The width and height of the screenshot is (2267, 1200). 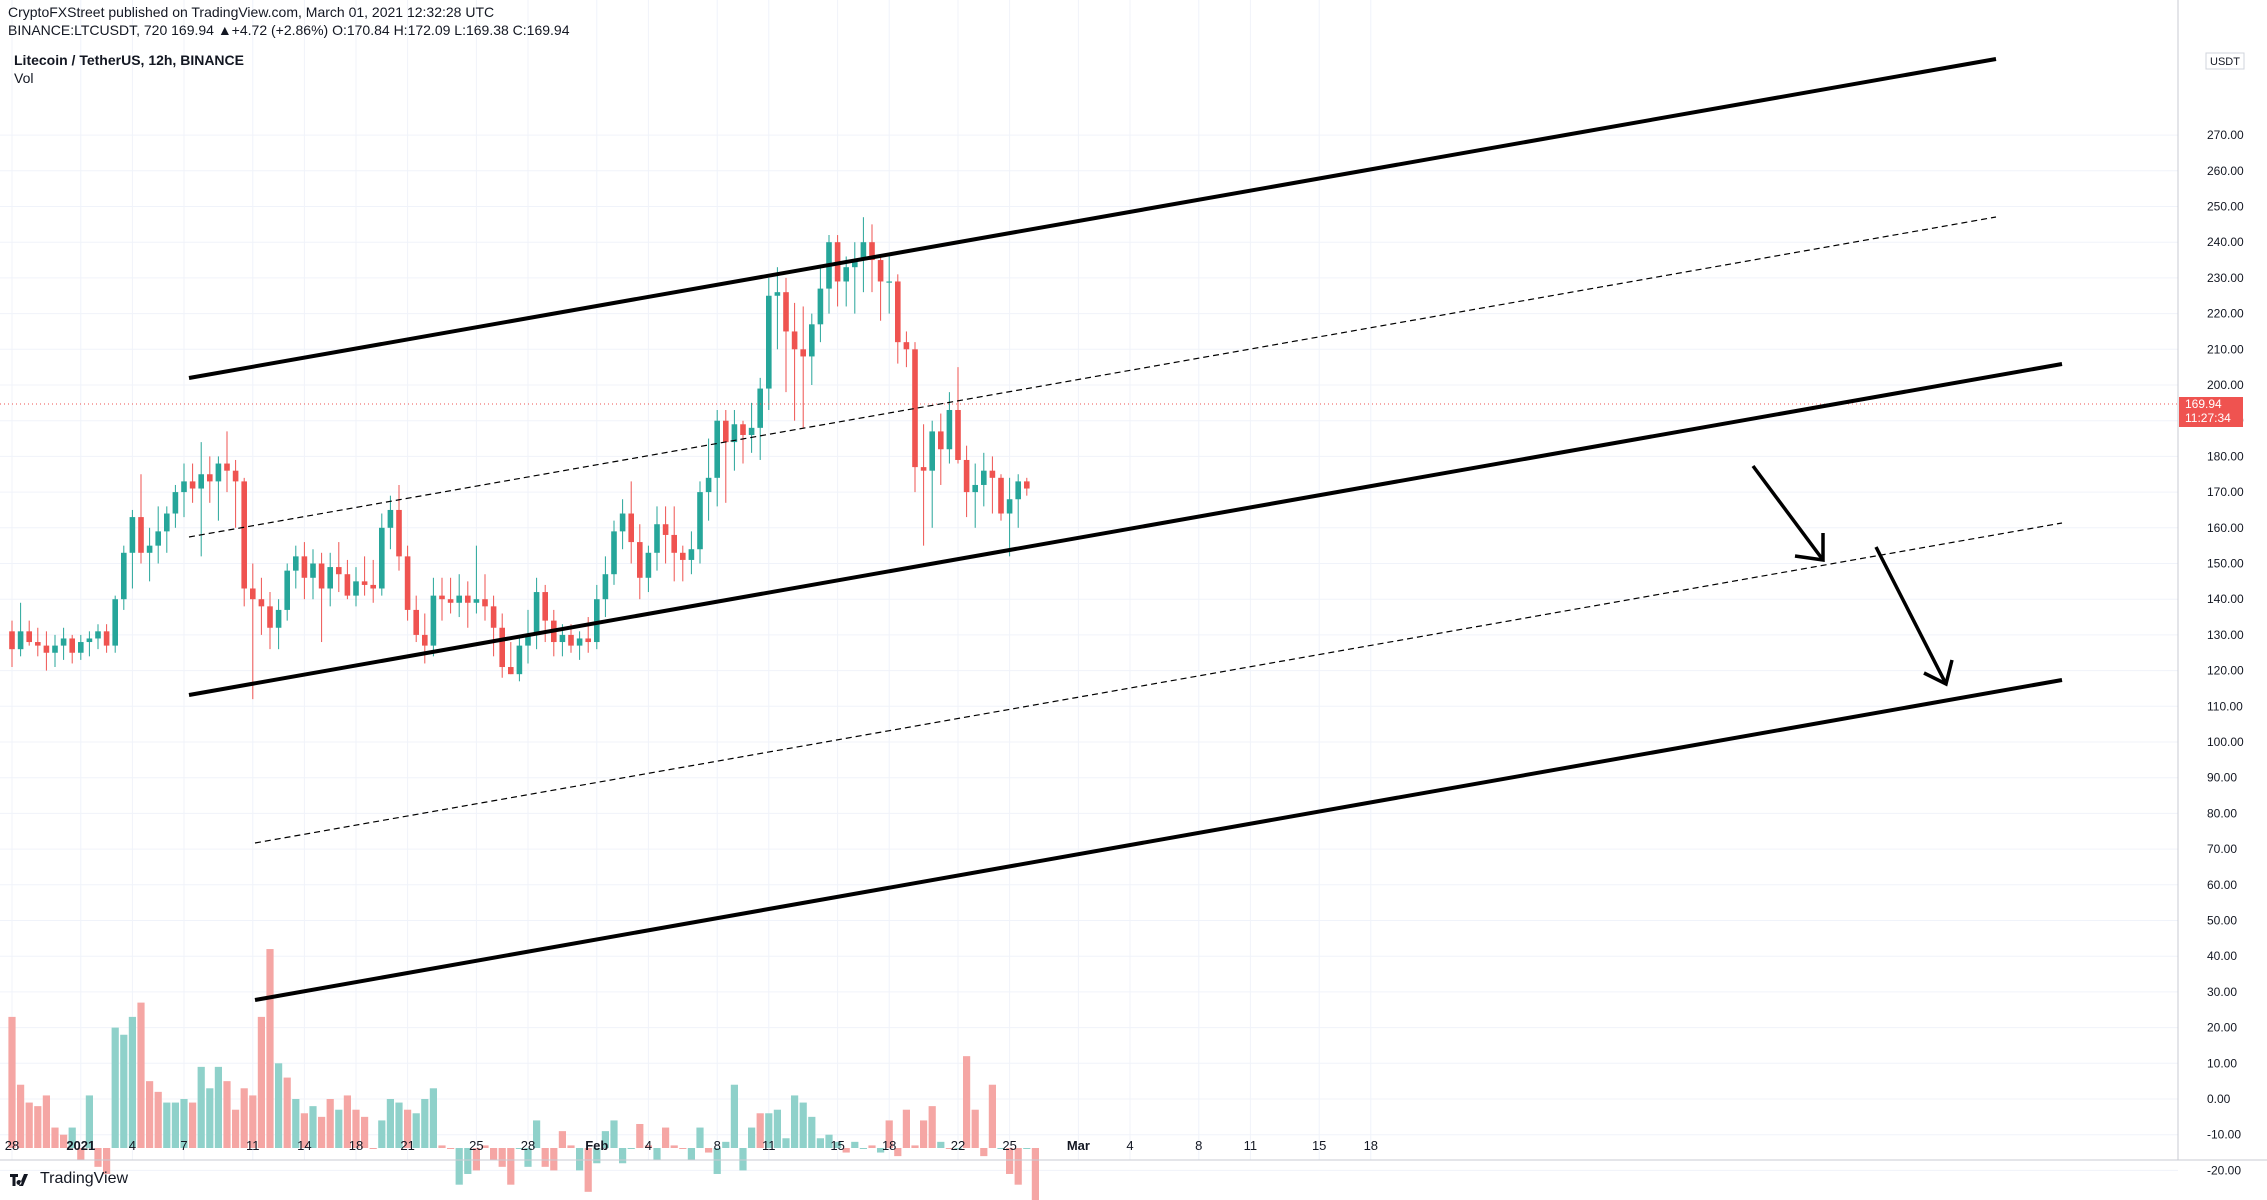 What do you see at coordinates (2208, 418) in the screenshot?
I see `bar-countdown: 11:27:34` at bounding box center [2208, 418].